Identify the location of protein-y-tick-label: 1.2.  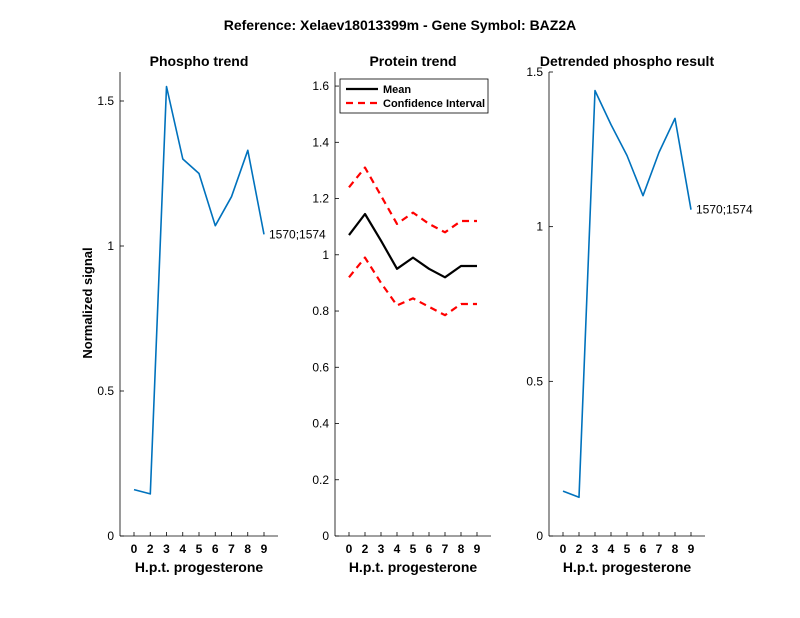
(320, 199).